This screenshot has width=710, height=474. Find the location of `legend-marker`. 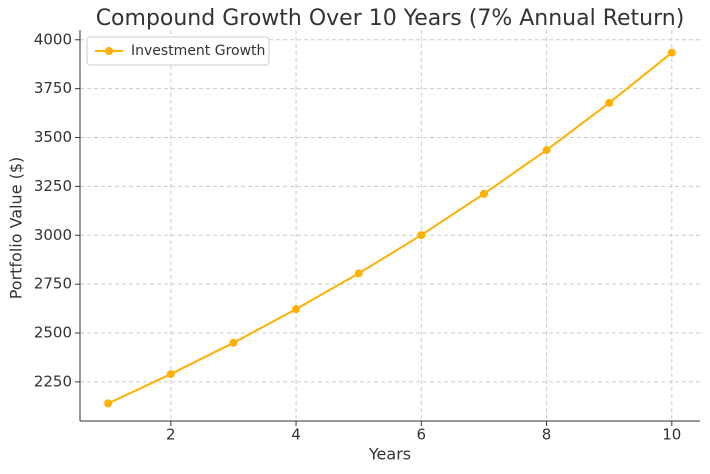

legend-marker is located at coordinates (109, 51).